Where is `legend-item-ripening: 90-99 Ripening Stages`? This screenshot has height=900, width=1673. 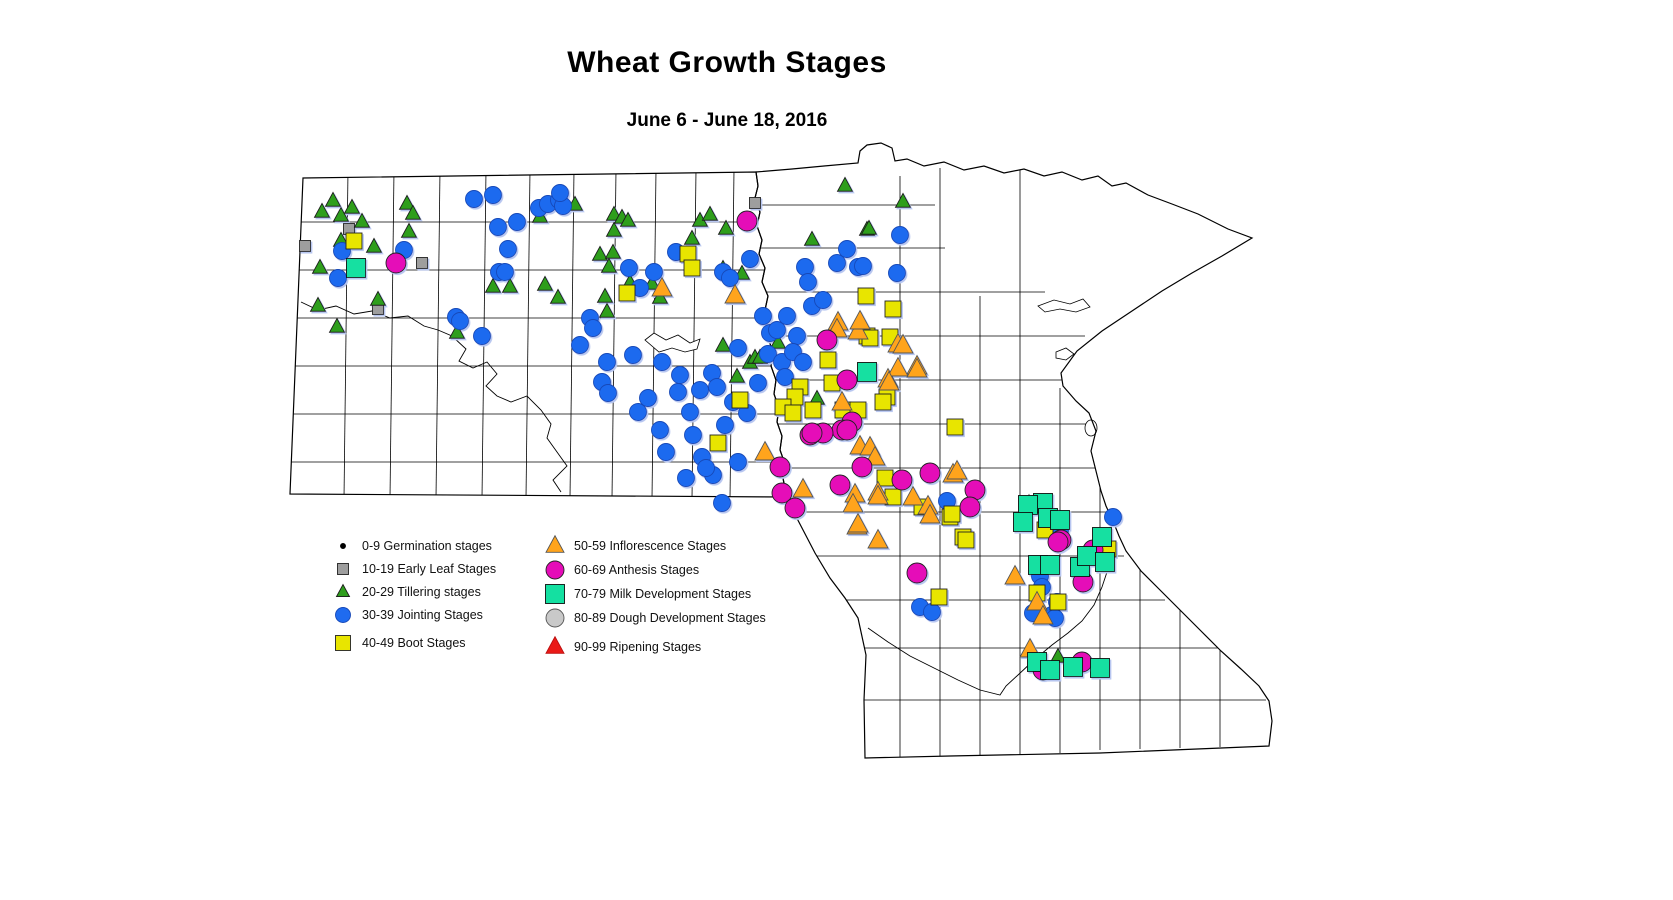
legend-item-ripening: 90-99 Ripening Stages is located at coordinates (670, 647).